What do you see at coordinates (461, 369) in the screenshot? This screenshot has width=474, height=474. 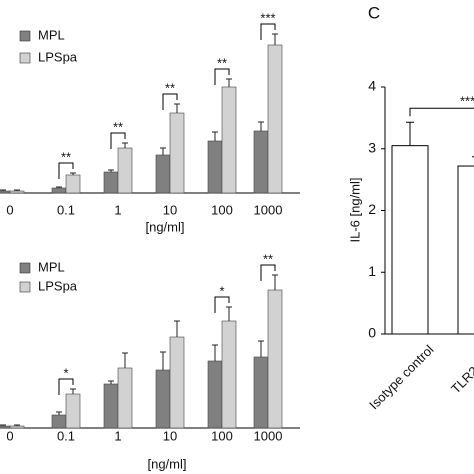 I see `x-tick-label: TLR2 mAb` at bounding box center [461, 369].